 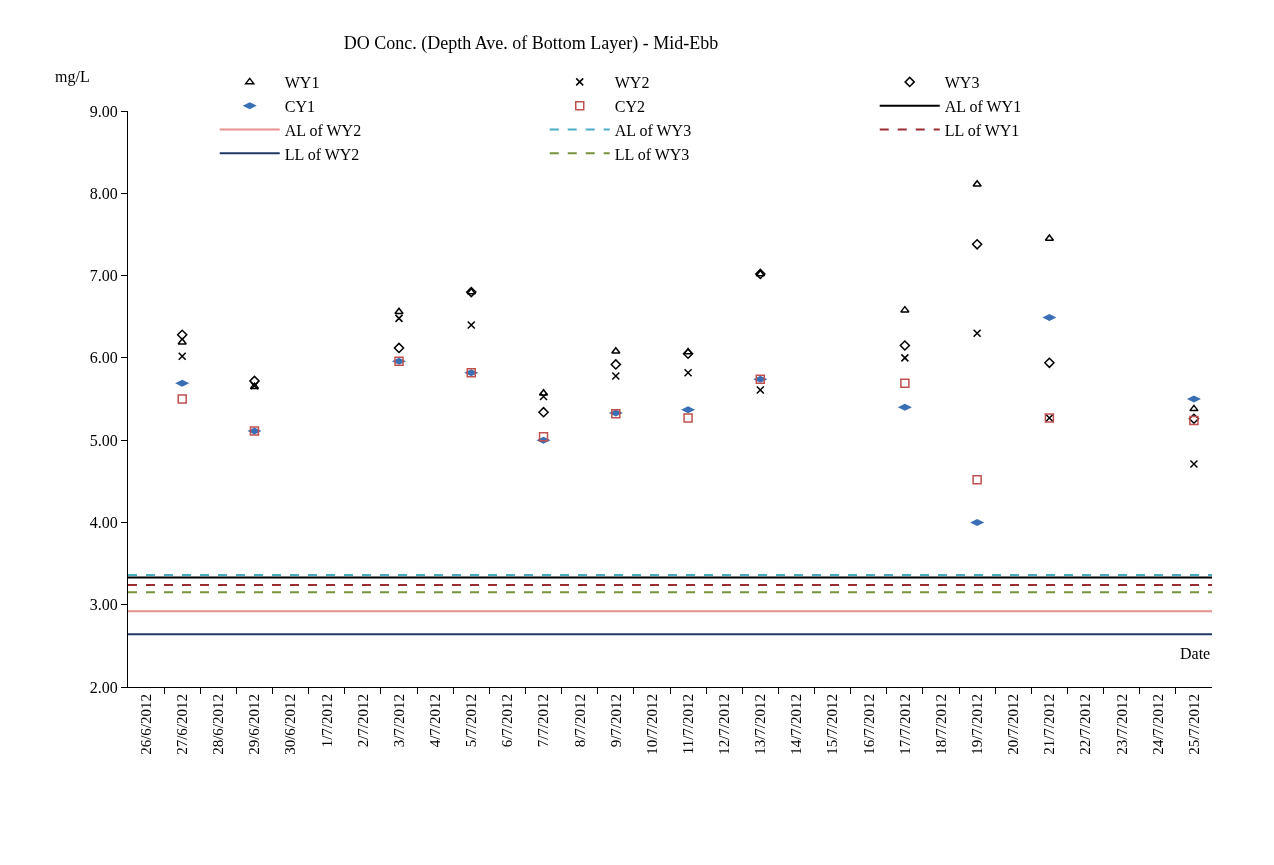 What do you see at coordinates (796, 724) in the screenshot?
I see `x-tick-label: 14/7/2012` at bounding box center [796, 724].